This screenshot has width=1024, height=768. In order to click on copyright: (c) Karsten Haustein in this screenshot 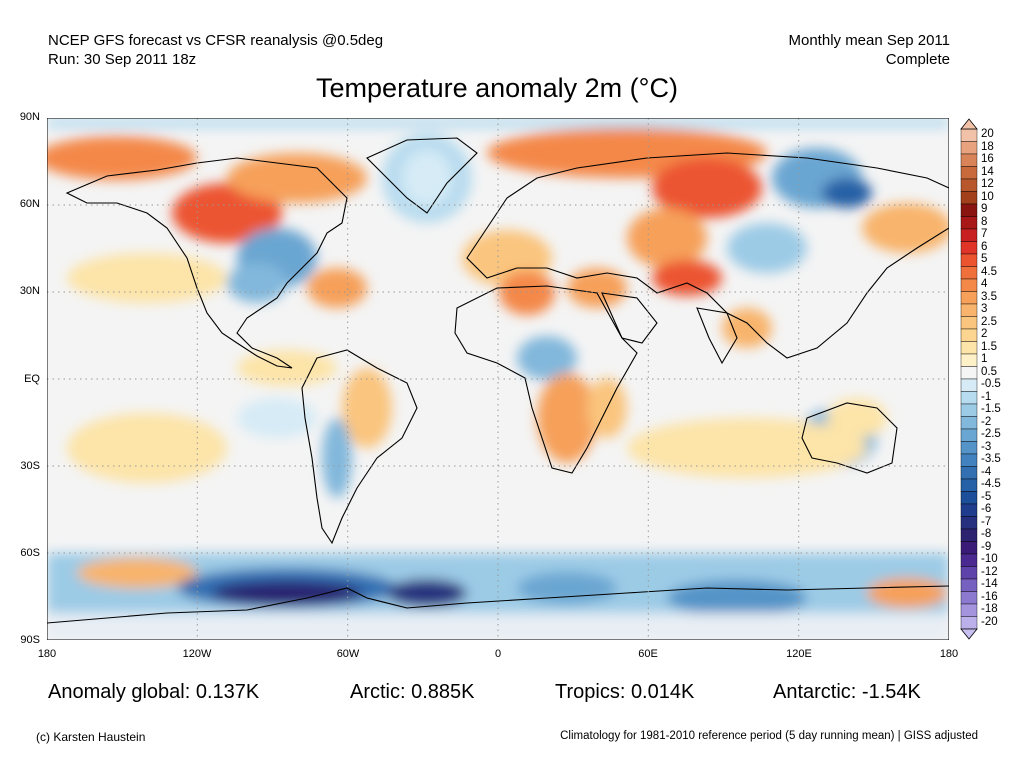, I will do `click(91, 737)`.